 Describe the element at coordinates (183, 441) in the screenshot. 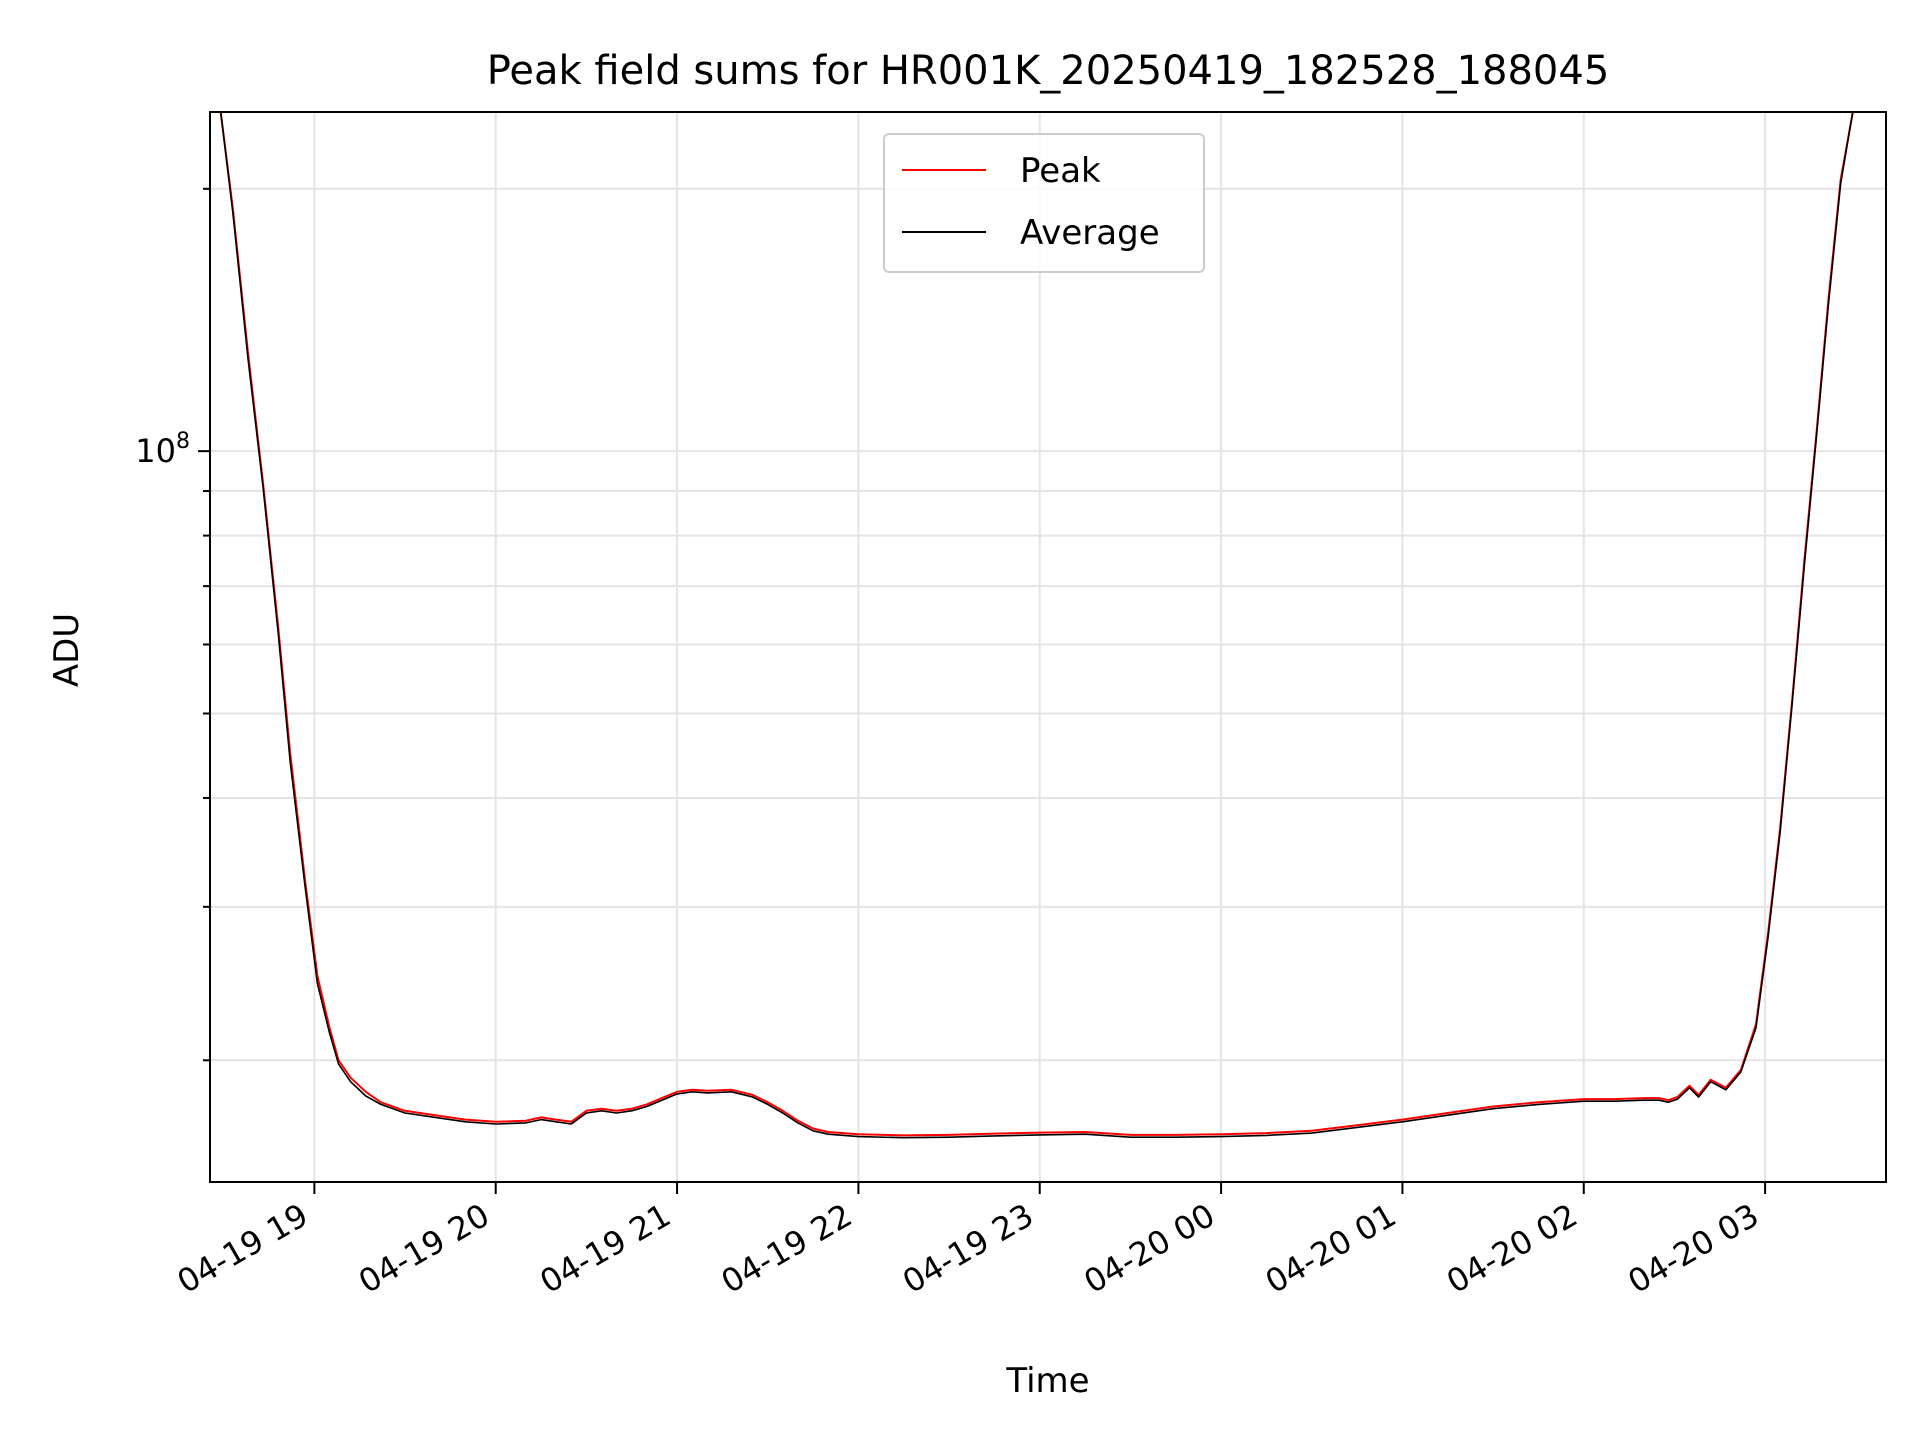

I see `y-tick-label-exponent: 8` at that location.